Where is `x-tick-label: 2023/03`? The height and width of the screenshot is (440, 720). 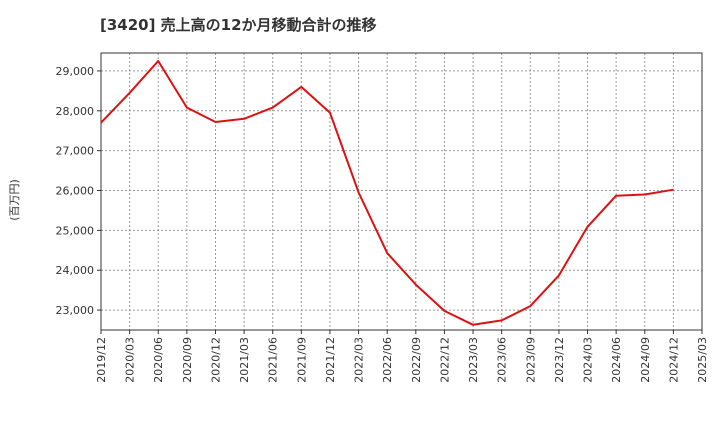
x-tick-label: 2023/03 is located at coordinates (473, 360).